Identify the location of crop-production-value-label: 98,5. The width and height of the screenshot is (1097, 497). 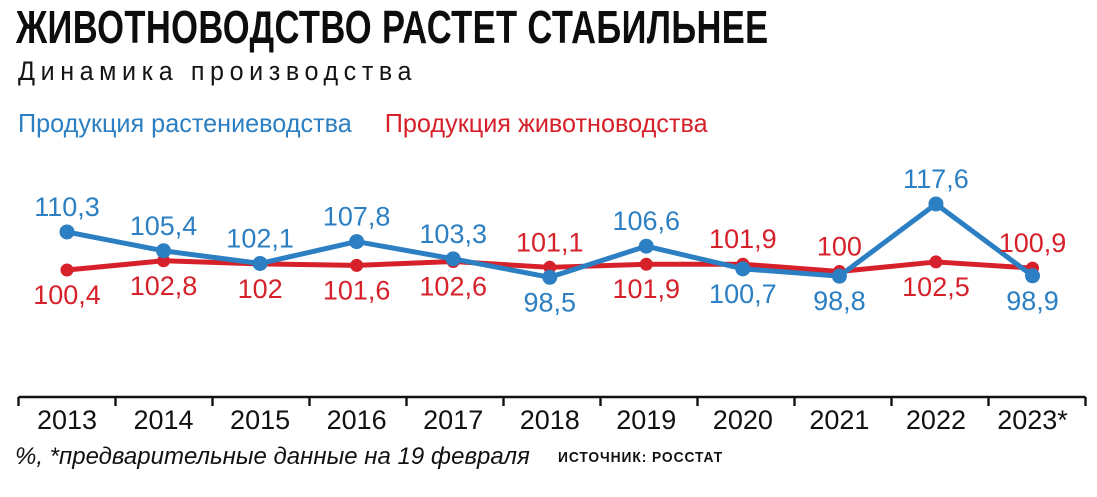
(549, 302).